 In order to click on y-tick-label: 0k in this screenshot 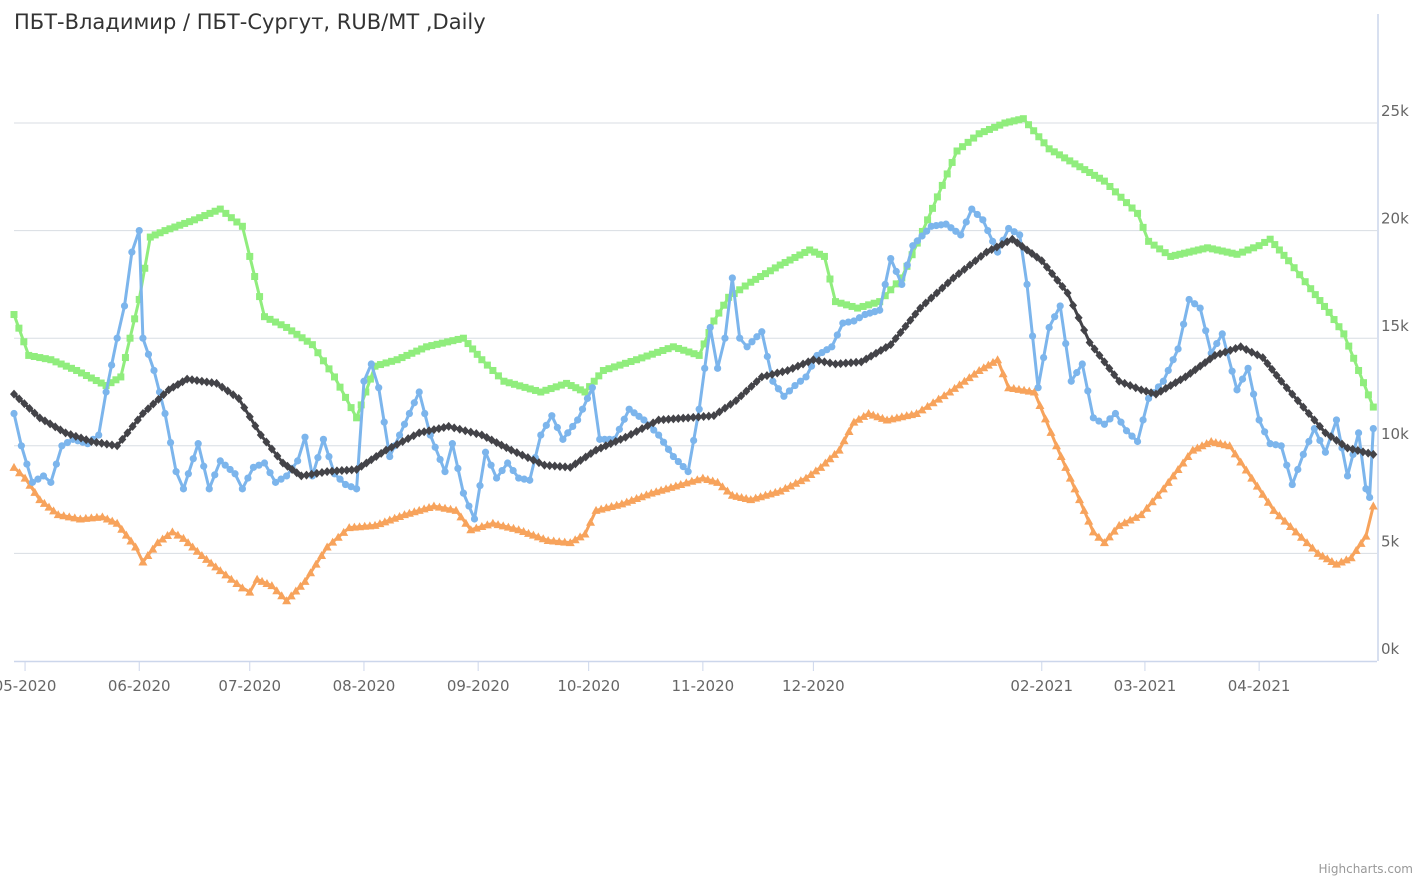, I will do `click(1390, 649)`.